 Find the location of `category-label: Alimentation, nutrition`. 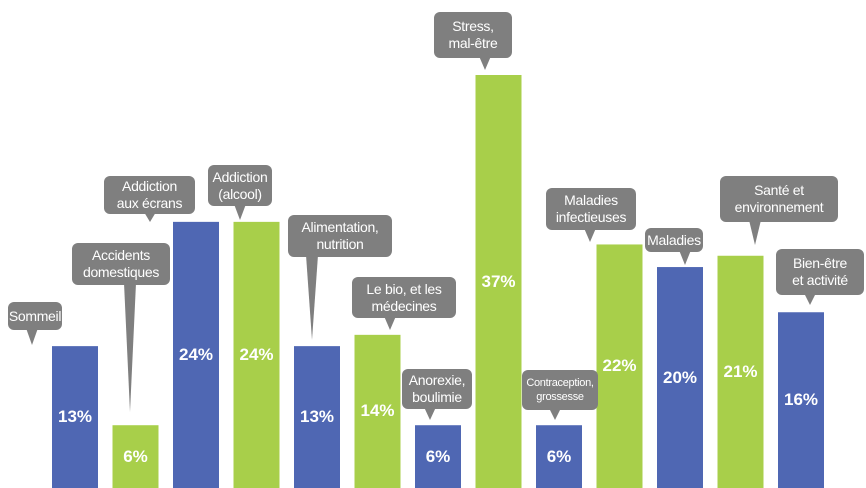

category-label: Alimentation, nutrition is located at coordinates (340, 236).